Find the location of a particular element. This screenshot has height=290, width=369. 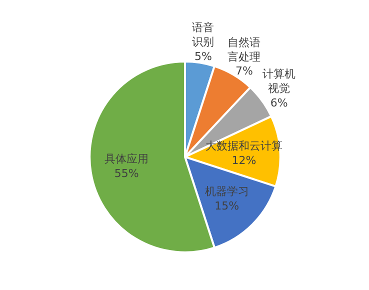

slice-label: 语音识别 is located at coordinates (203, 34).